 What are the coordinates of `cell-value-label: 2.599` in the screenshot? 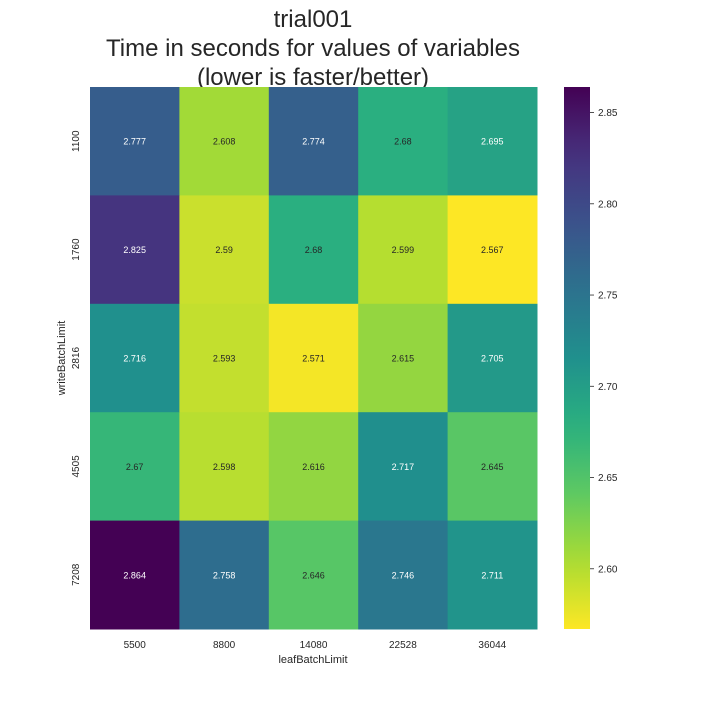 It's located at (403, 250).